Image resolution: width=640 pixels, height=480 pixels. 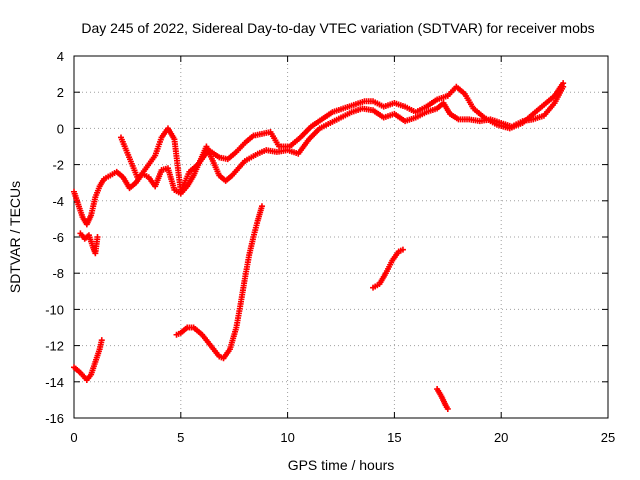 What do you see at coordinates (15, 237) in the screenshot?
I see `y-axis-title: SDTVAR / TECUs` at bounding box center [15, 237].